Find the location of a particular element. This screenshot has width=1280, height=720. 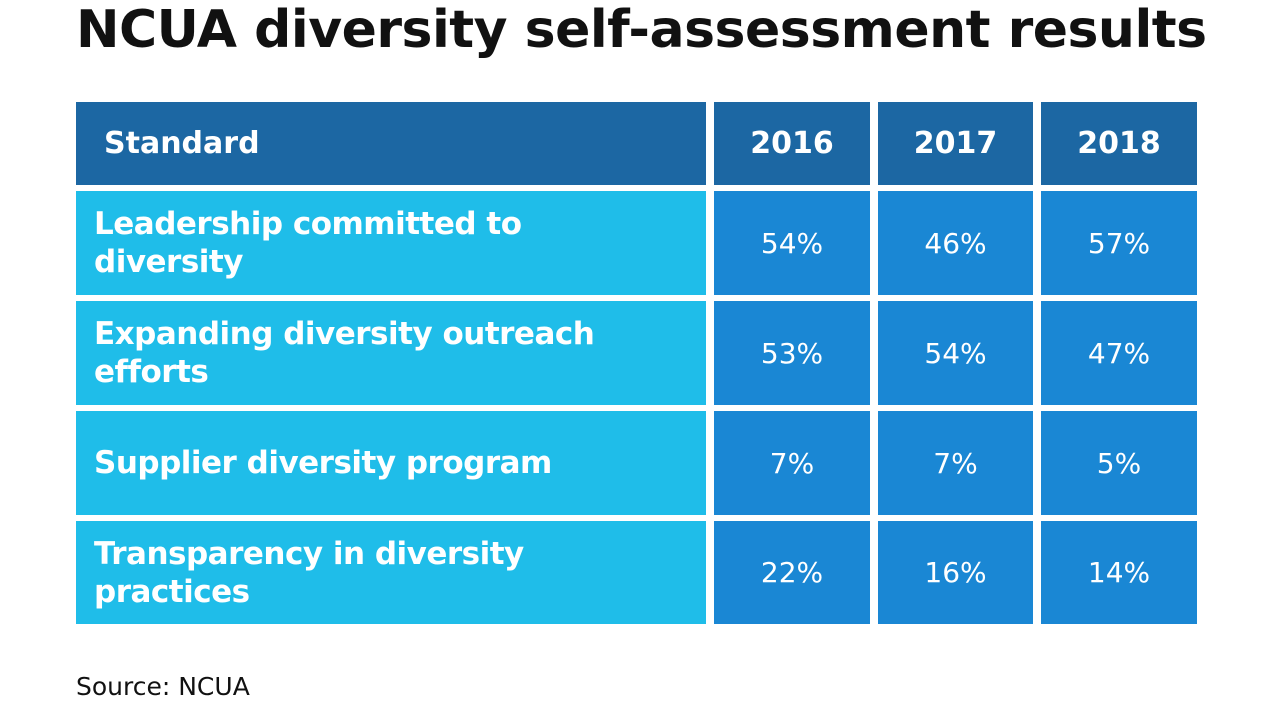

header-cell: 2016 is located at coordinates (792, 143).